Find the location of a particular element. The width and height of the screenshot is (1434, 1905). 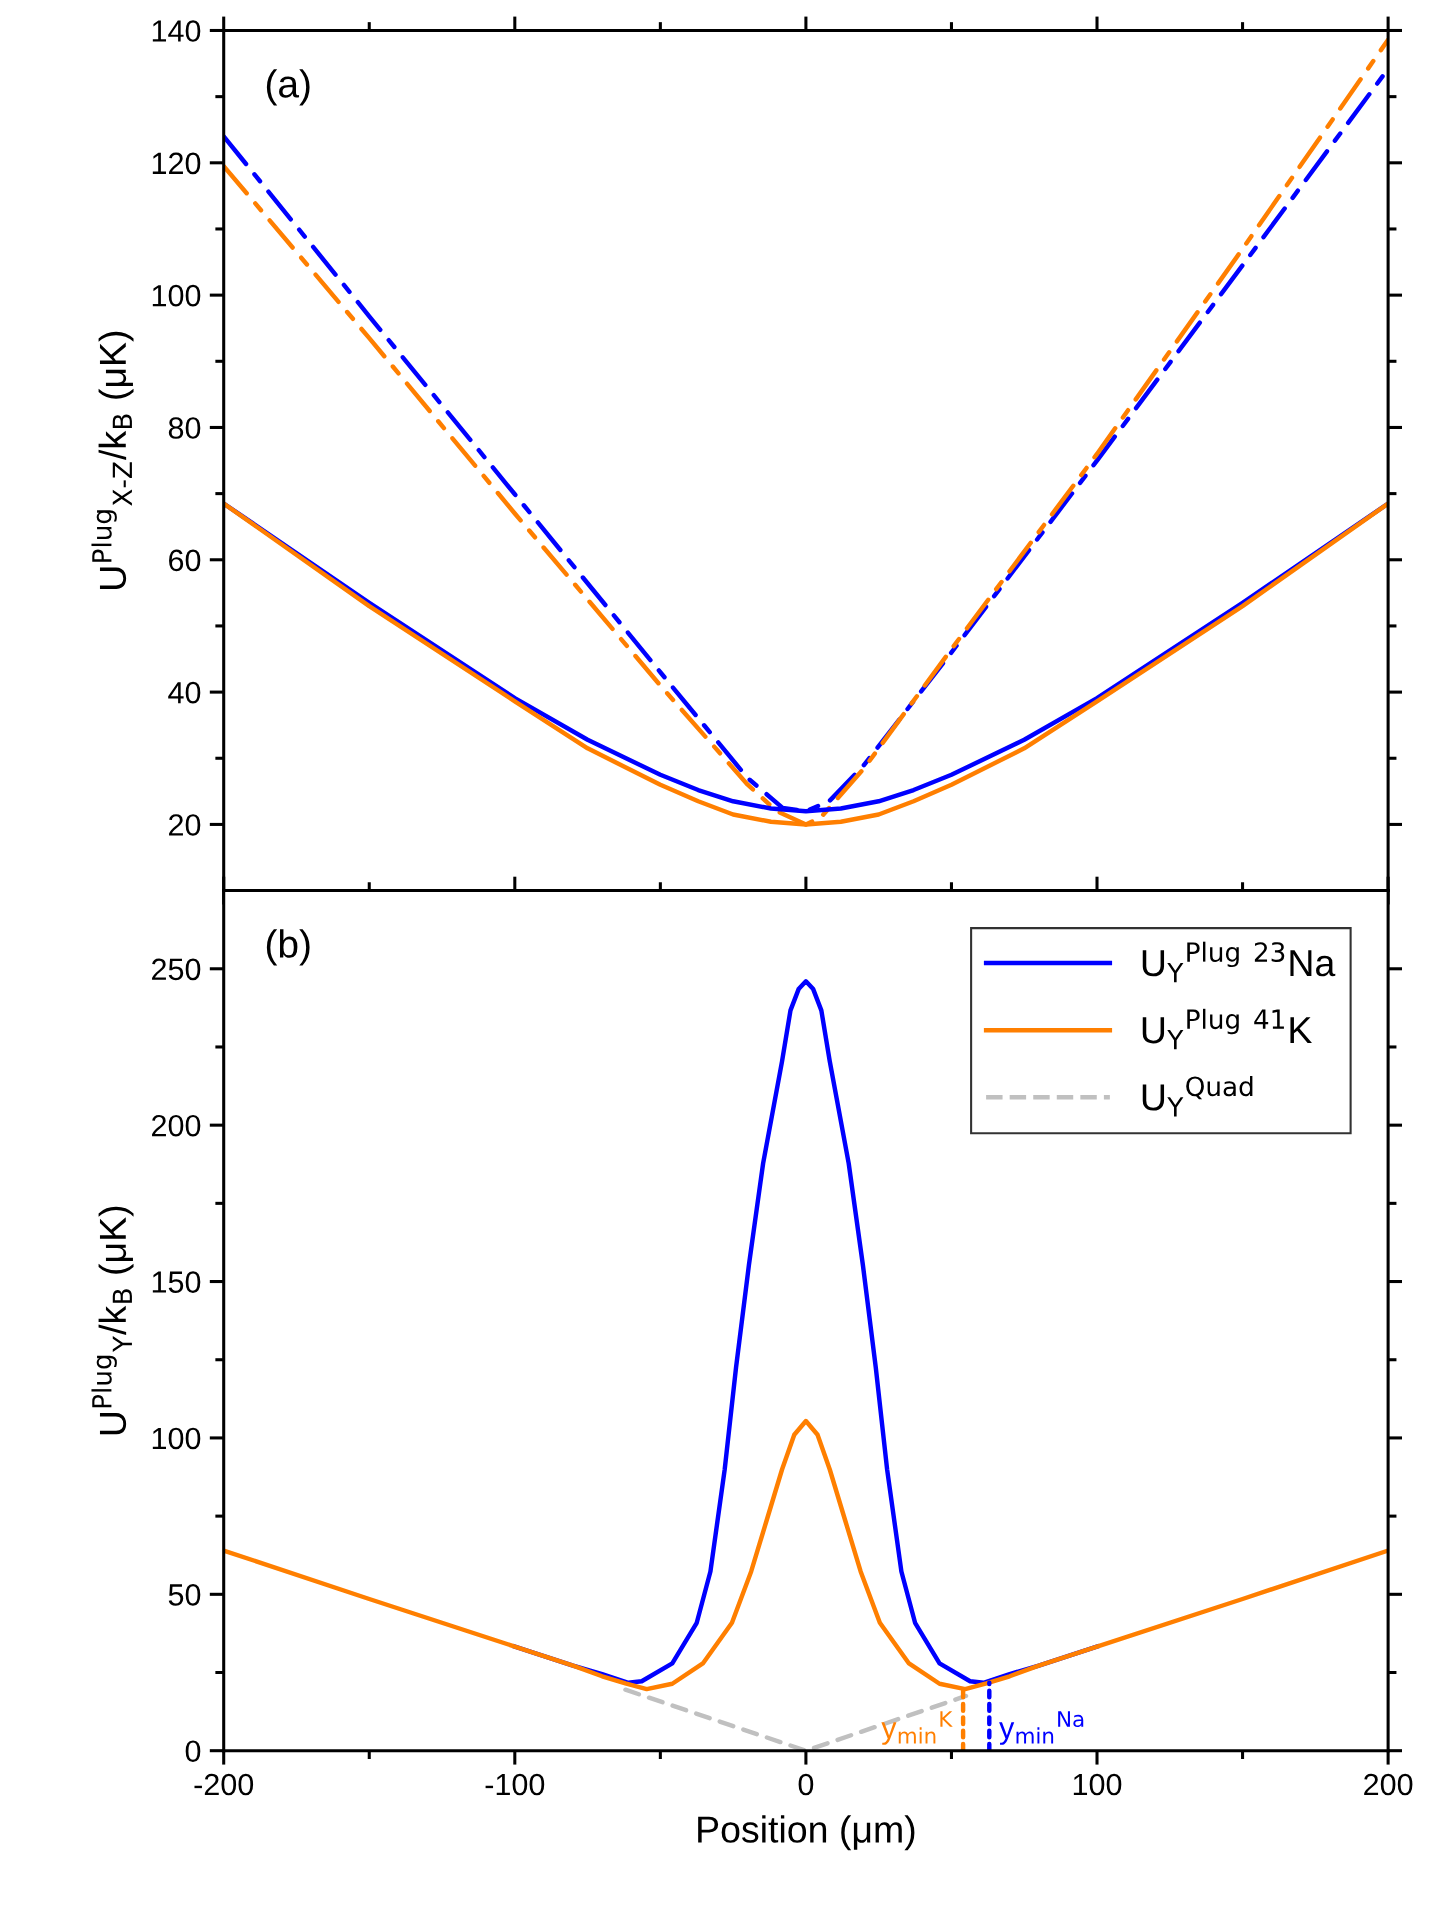

annotation: y$_{min}$$^{K}$ is located at coordinates (917, 1728).